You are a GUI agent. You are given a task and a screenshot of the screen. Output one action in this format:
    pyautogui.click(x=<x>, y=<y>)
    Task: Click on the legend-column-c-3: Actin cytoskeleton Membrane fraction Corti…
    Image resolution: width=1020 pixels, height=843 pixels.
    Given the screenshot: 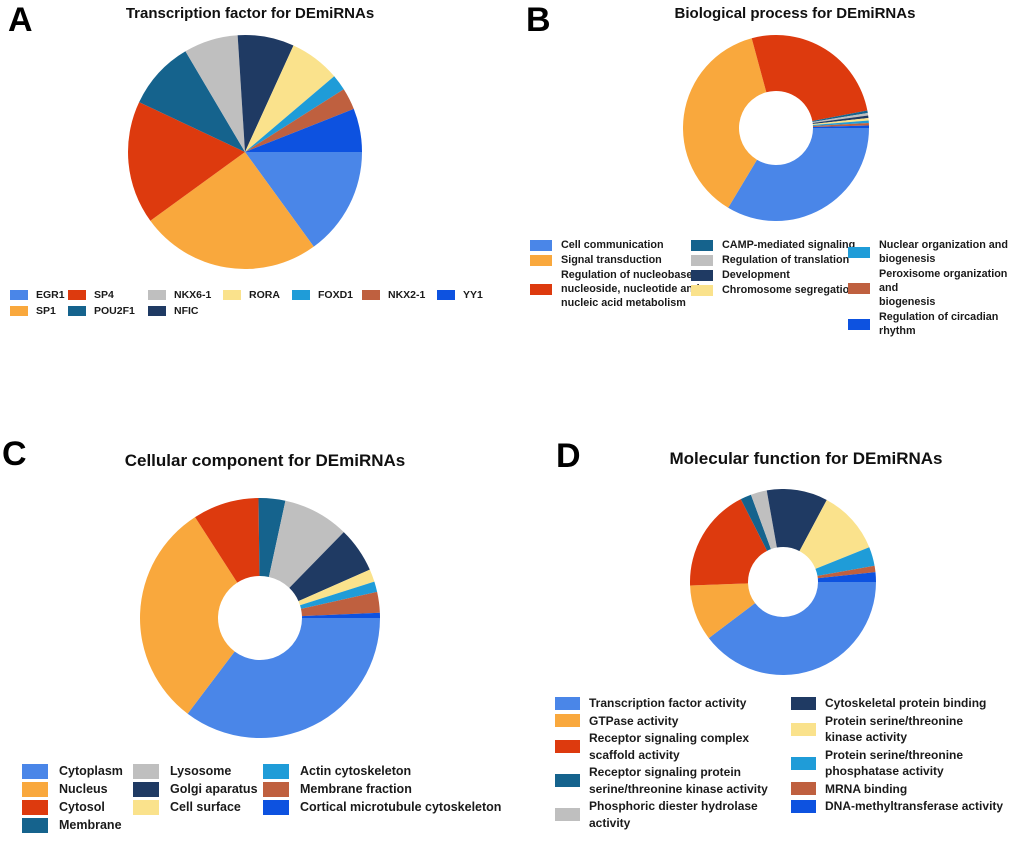 What is the action you would take?
    pyautogui.click(x=382, y=789)
    